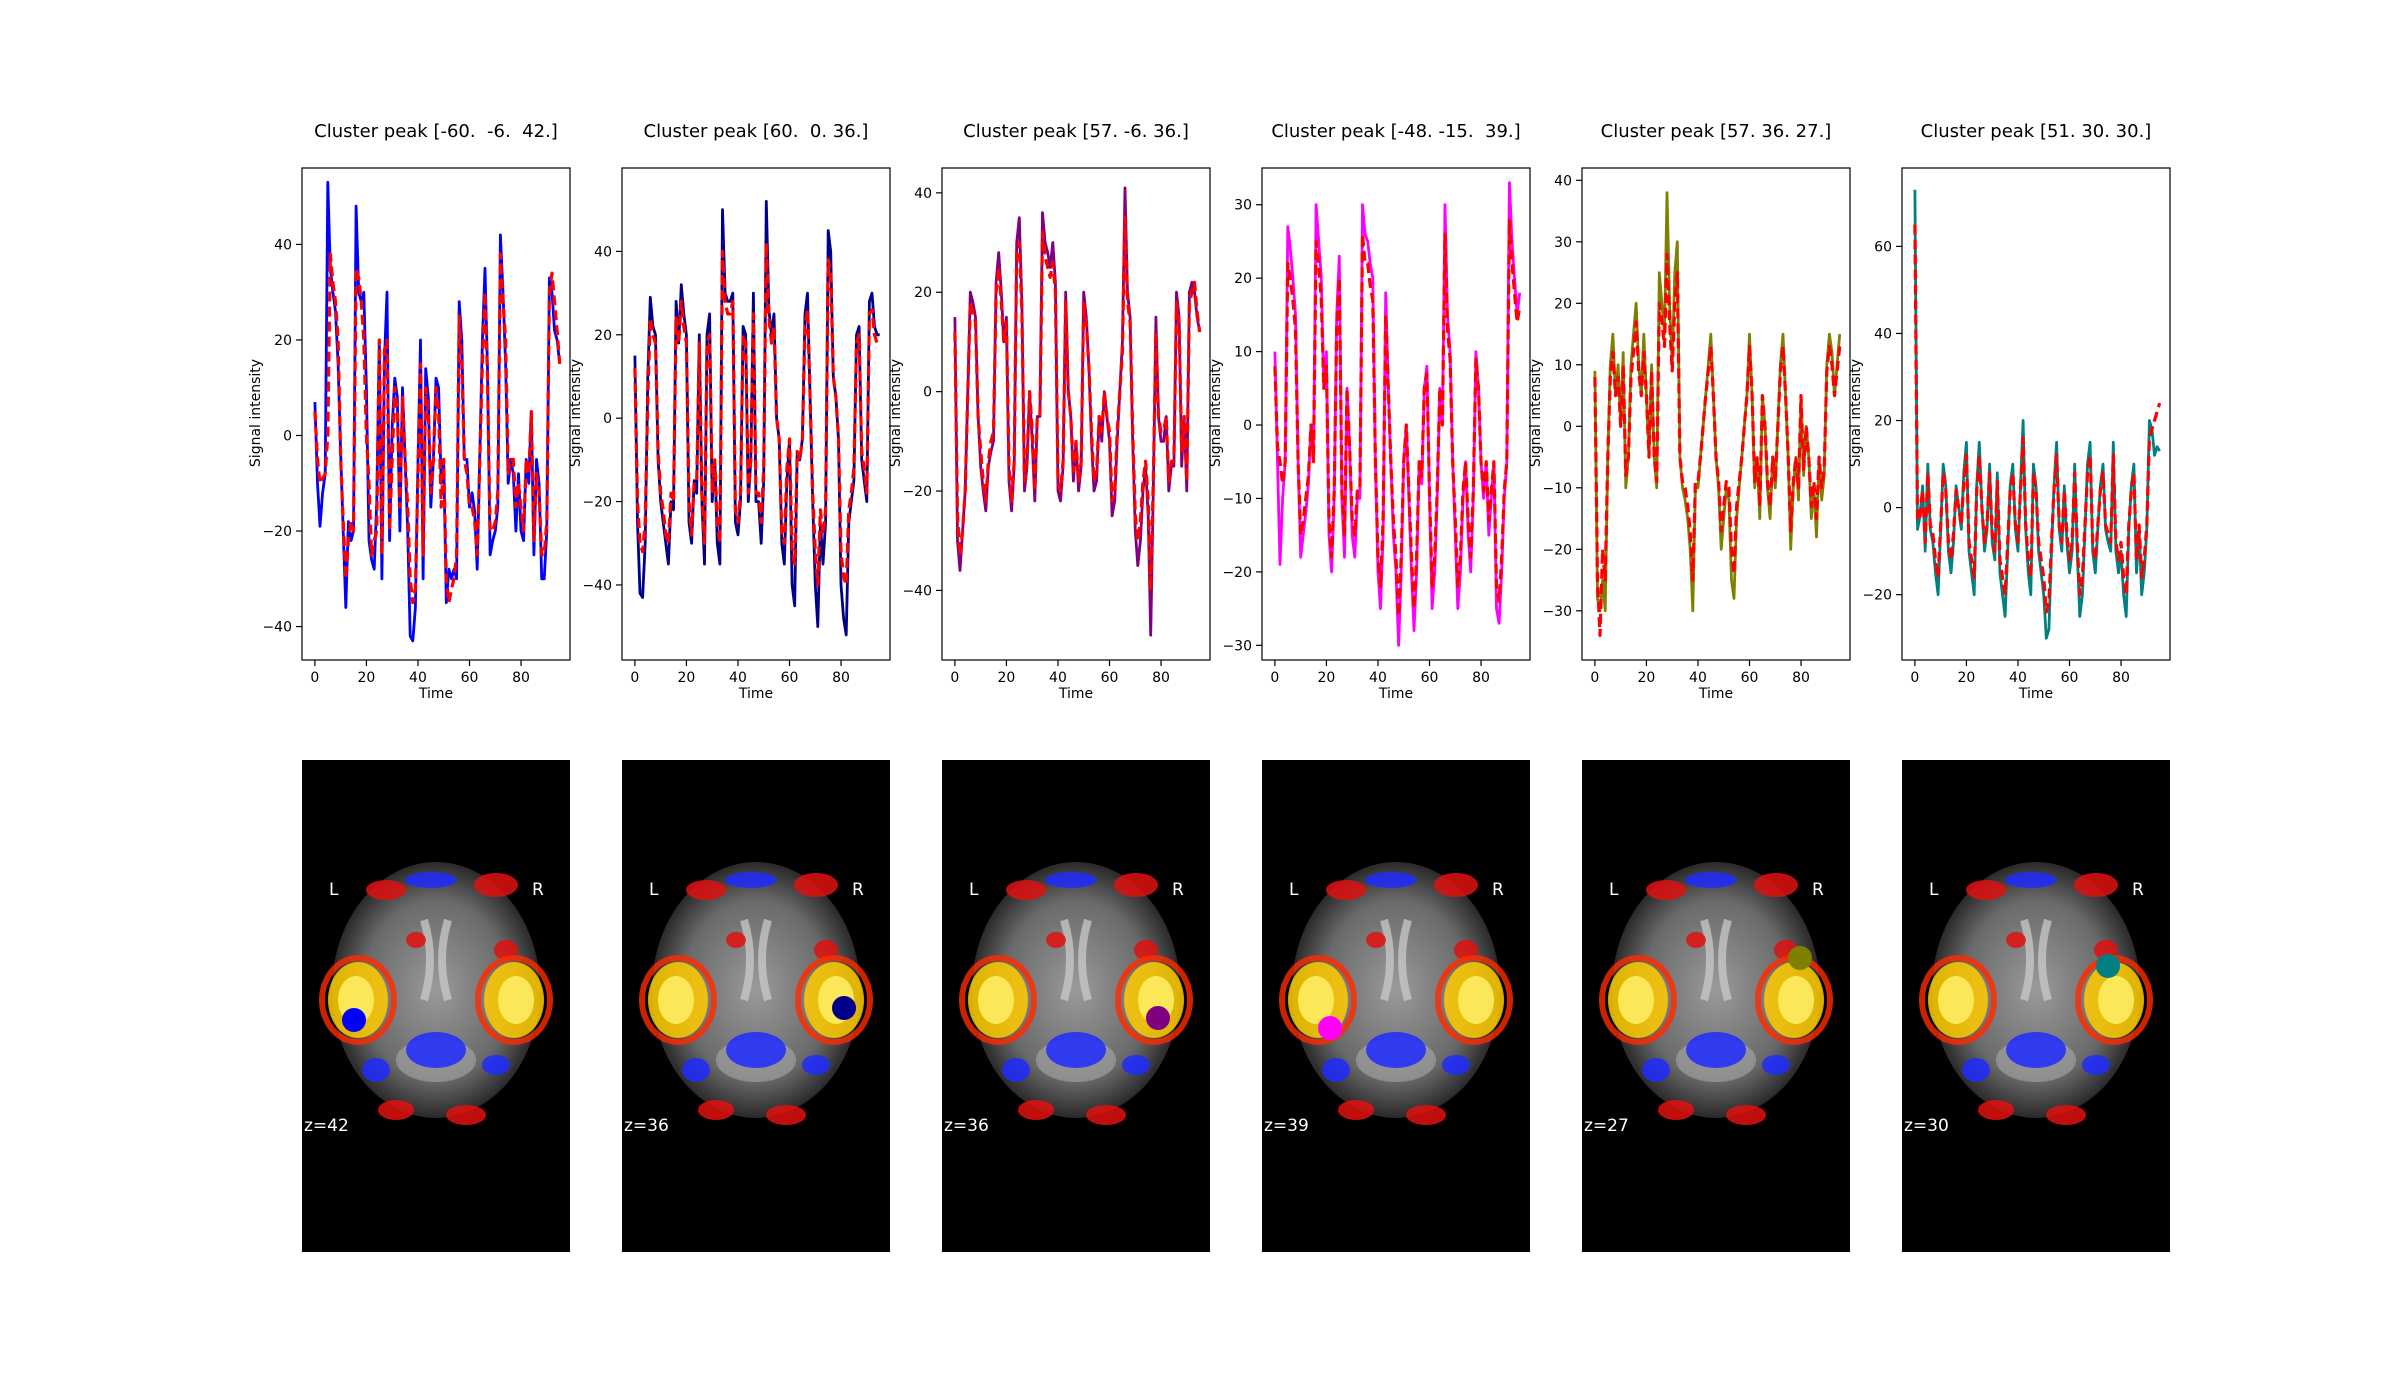 The height and width of the screenshot is (1400, 2400). I want to click on y-tick-label: −10, so click(1237, 499).